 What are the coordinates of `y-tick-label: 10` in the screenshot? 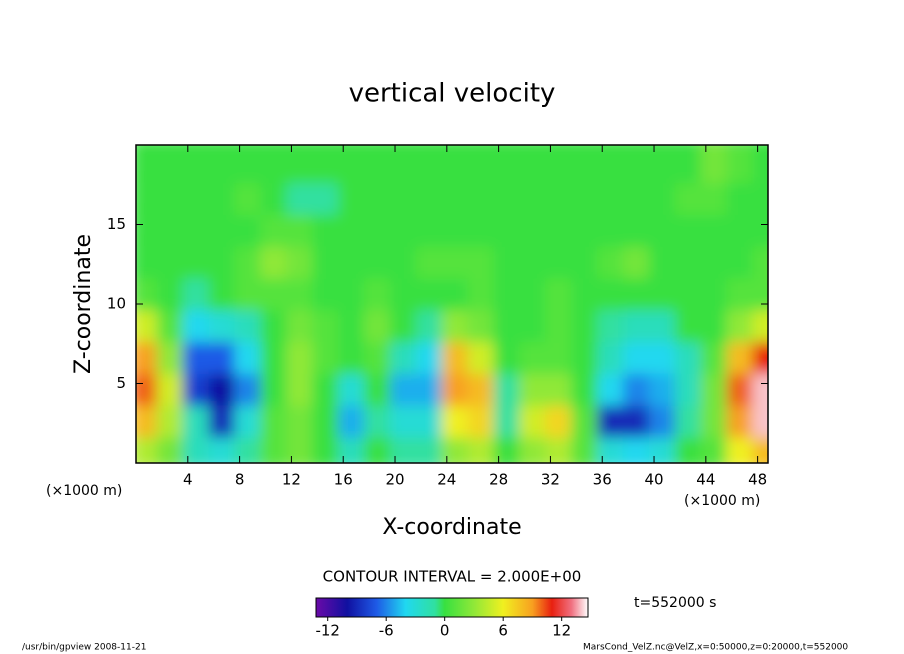 It's located at (116, 304).